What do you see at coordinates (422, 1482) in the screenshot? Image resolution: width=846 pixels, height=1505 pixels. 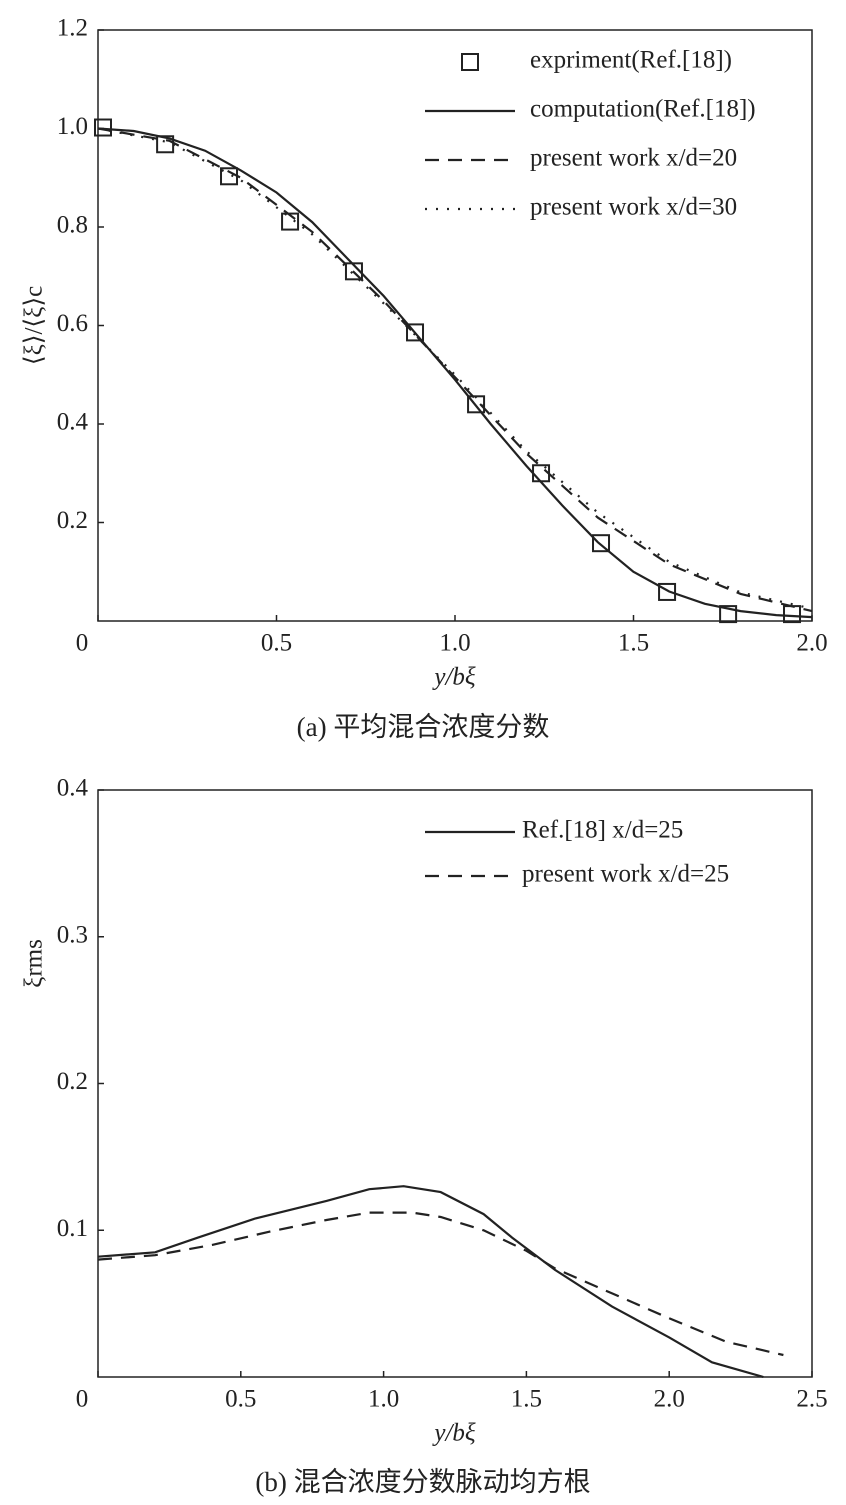 I see `caption: (b) 混合浓度分数脉动均方根` at bounding box center [422, 1482].